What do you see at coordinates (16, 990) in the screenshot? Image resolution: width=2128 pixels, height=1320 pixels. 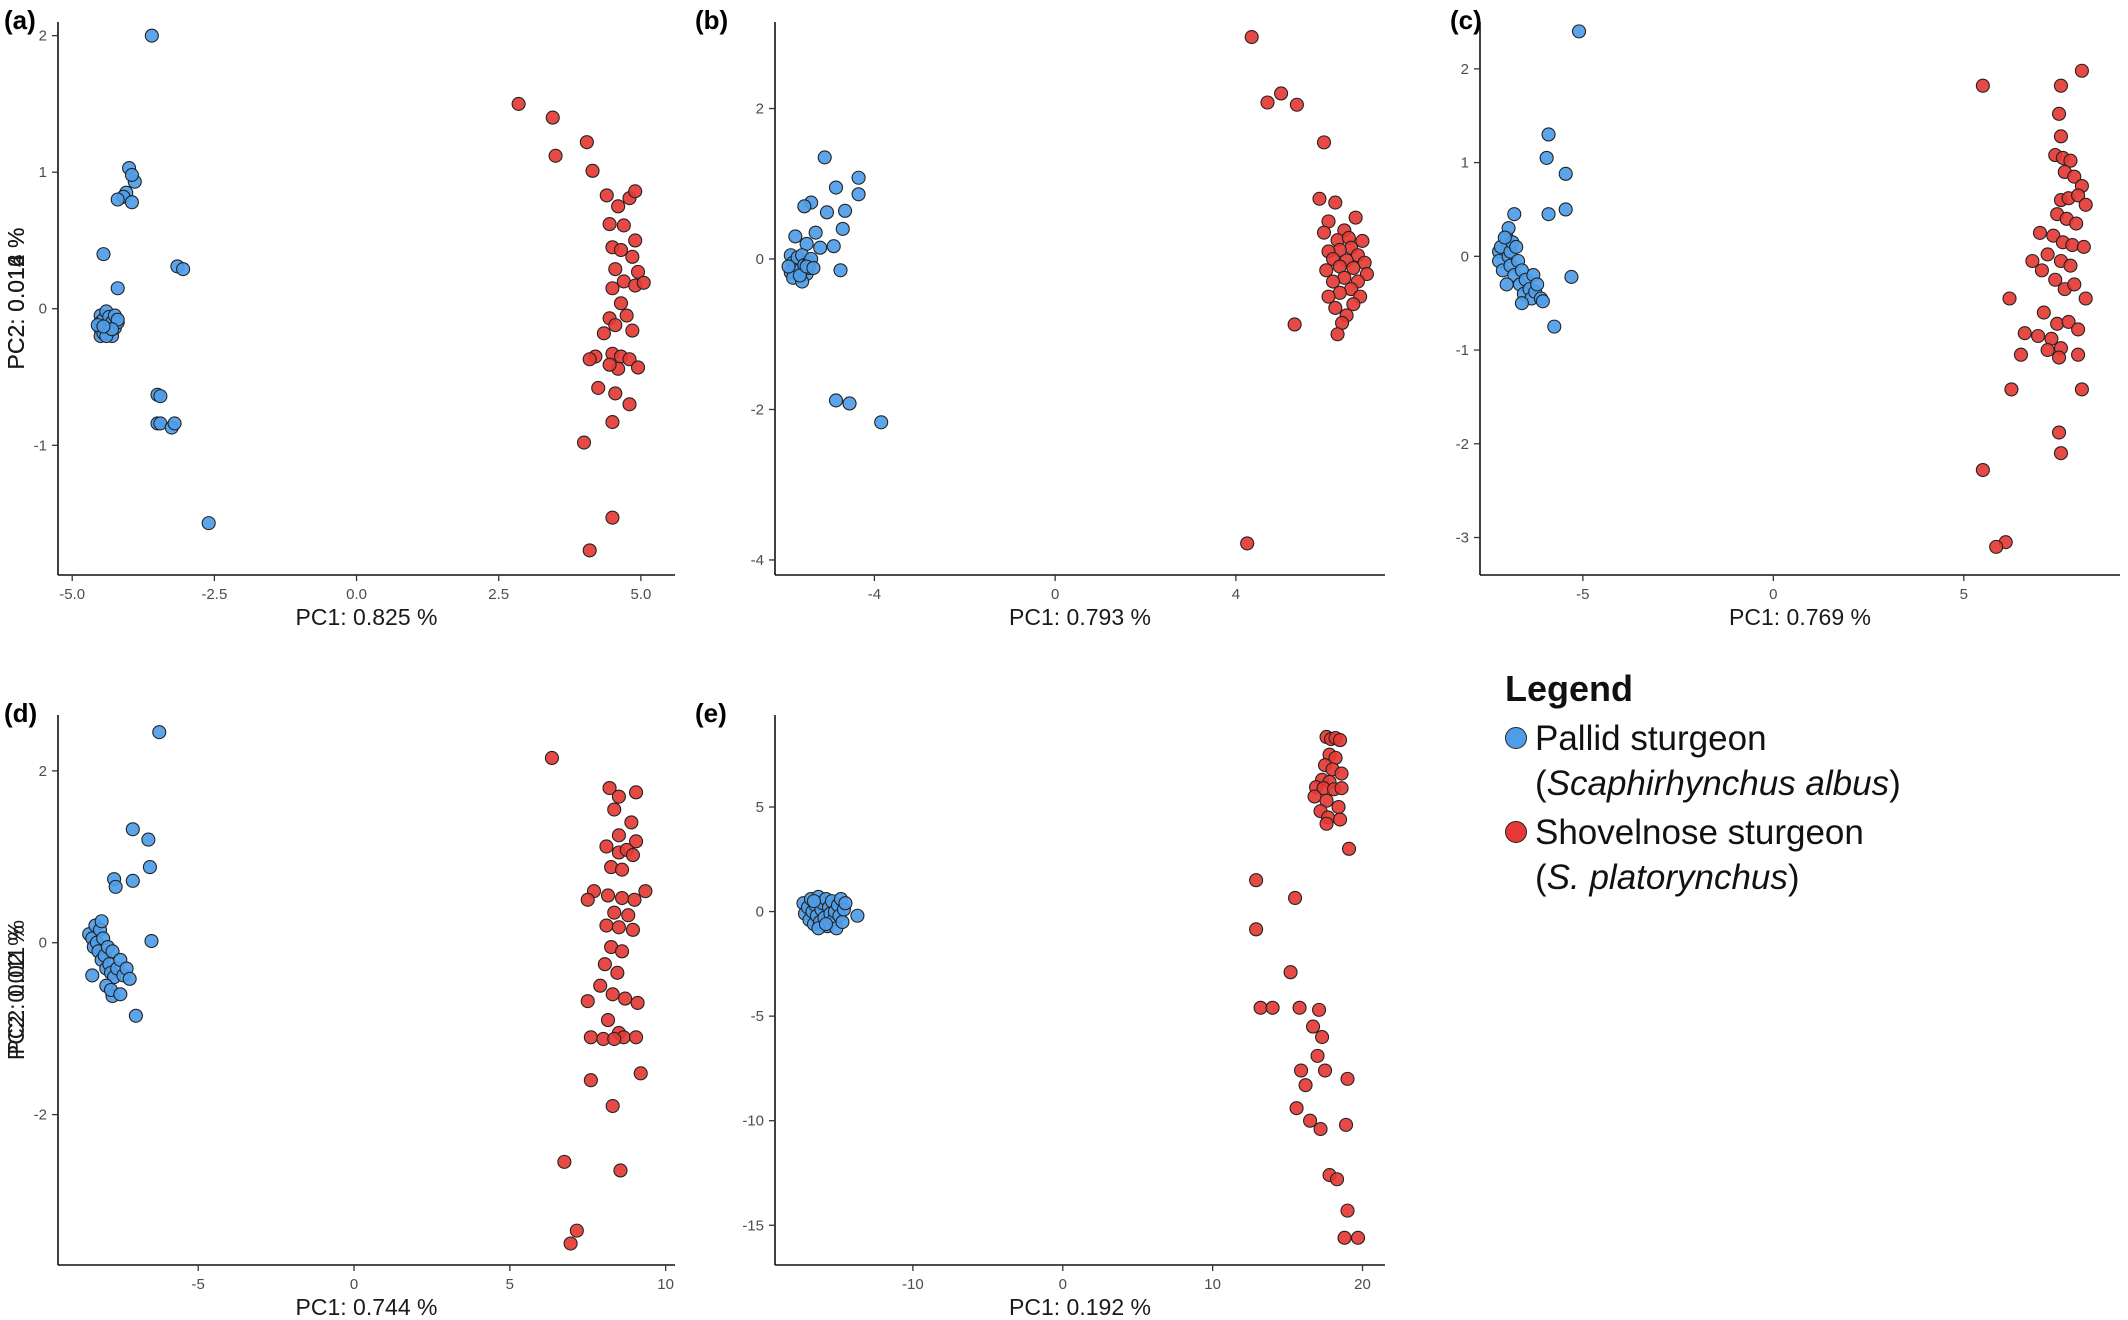 I see `panel-d-y-axis-title: PC2: 0.011 %` at bounding box center [16, 990].